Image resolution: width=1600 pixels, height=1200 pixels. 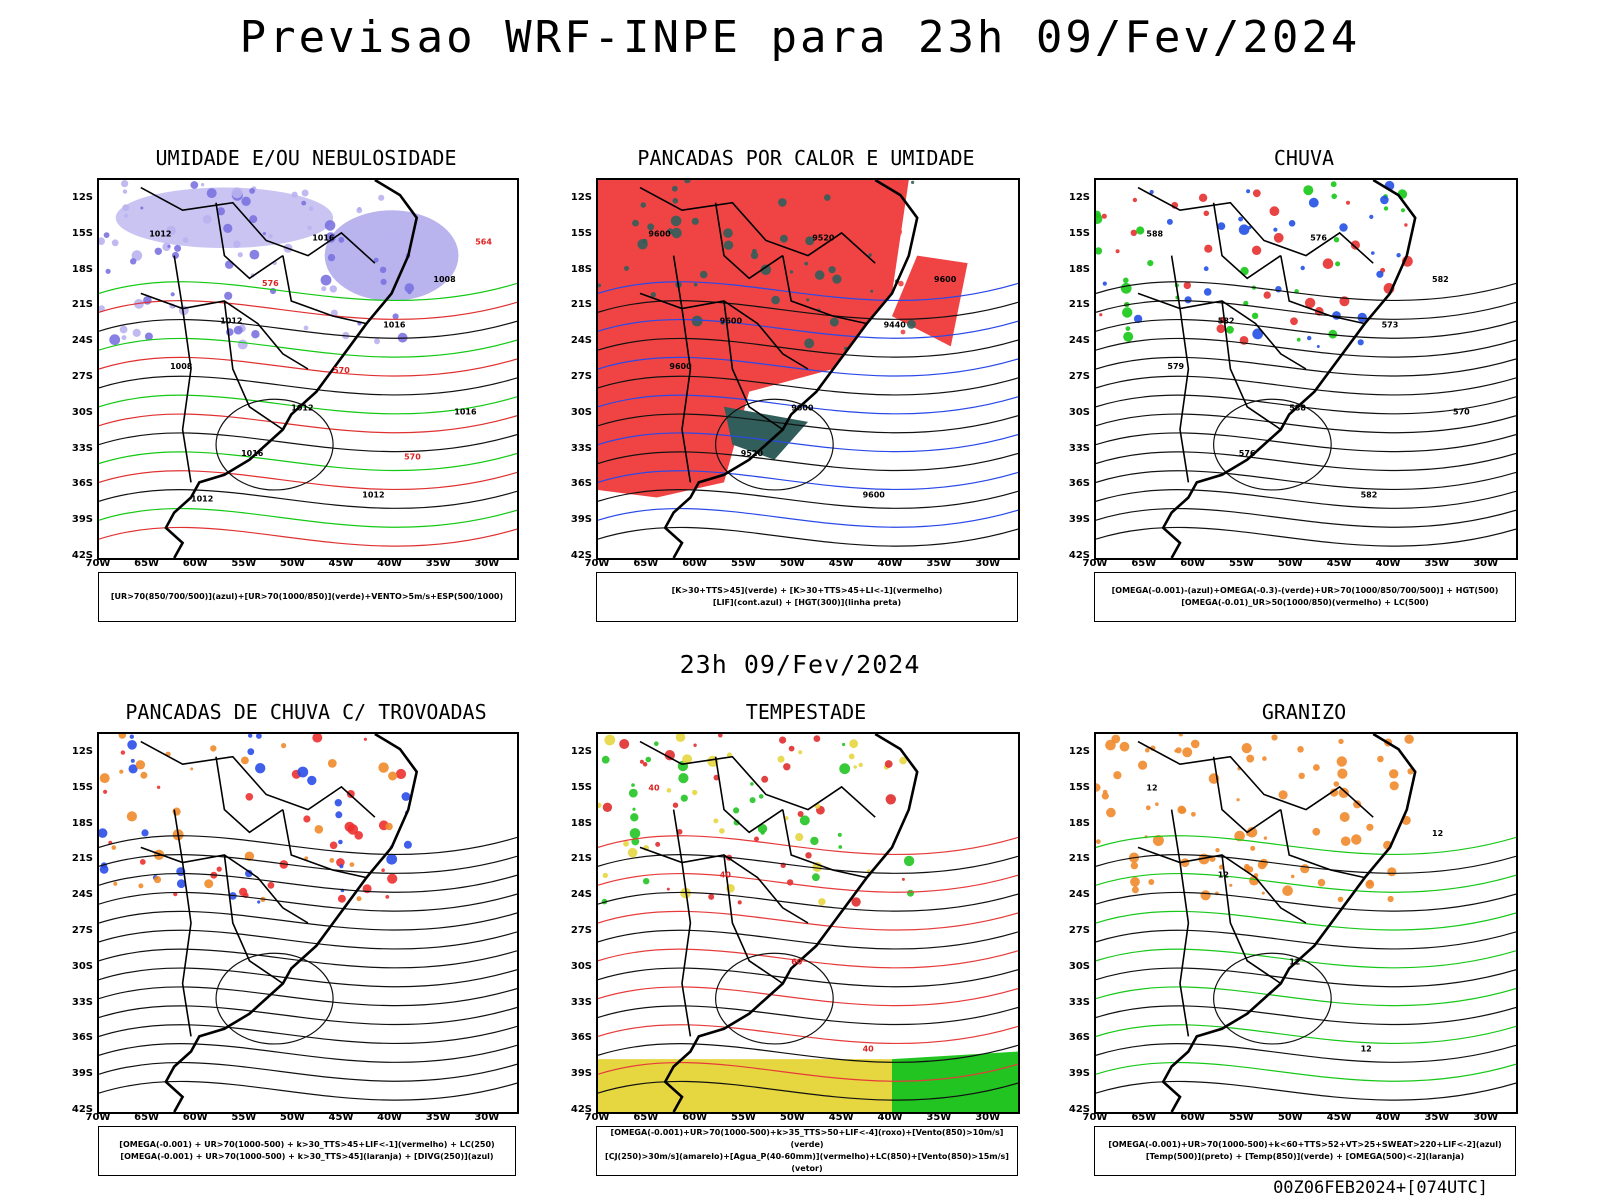 What do you see at coordinates (1461, 411) in the screenshot?
I see `contour-label: 570` at bounding box center [1461, 411].